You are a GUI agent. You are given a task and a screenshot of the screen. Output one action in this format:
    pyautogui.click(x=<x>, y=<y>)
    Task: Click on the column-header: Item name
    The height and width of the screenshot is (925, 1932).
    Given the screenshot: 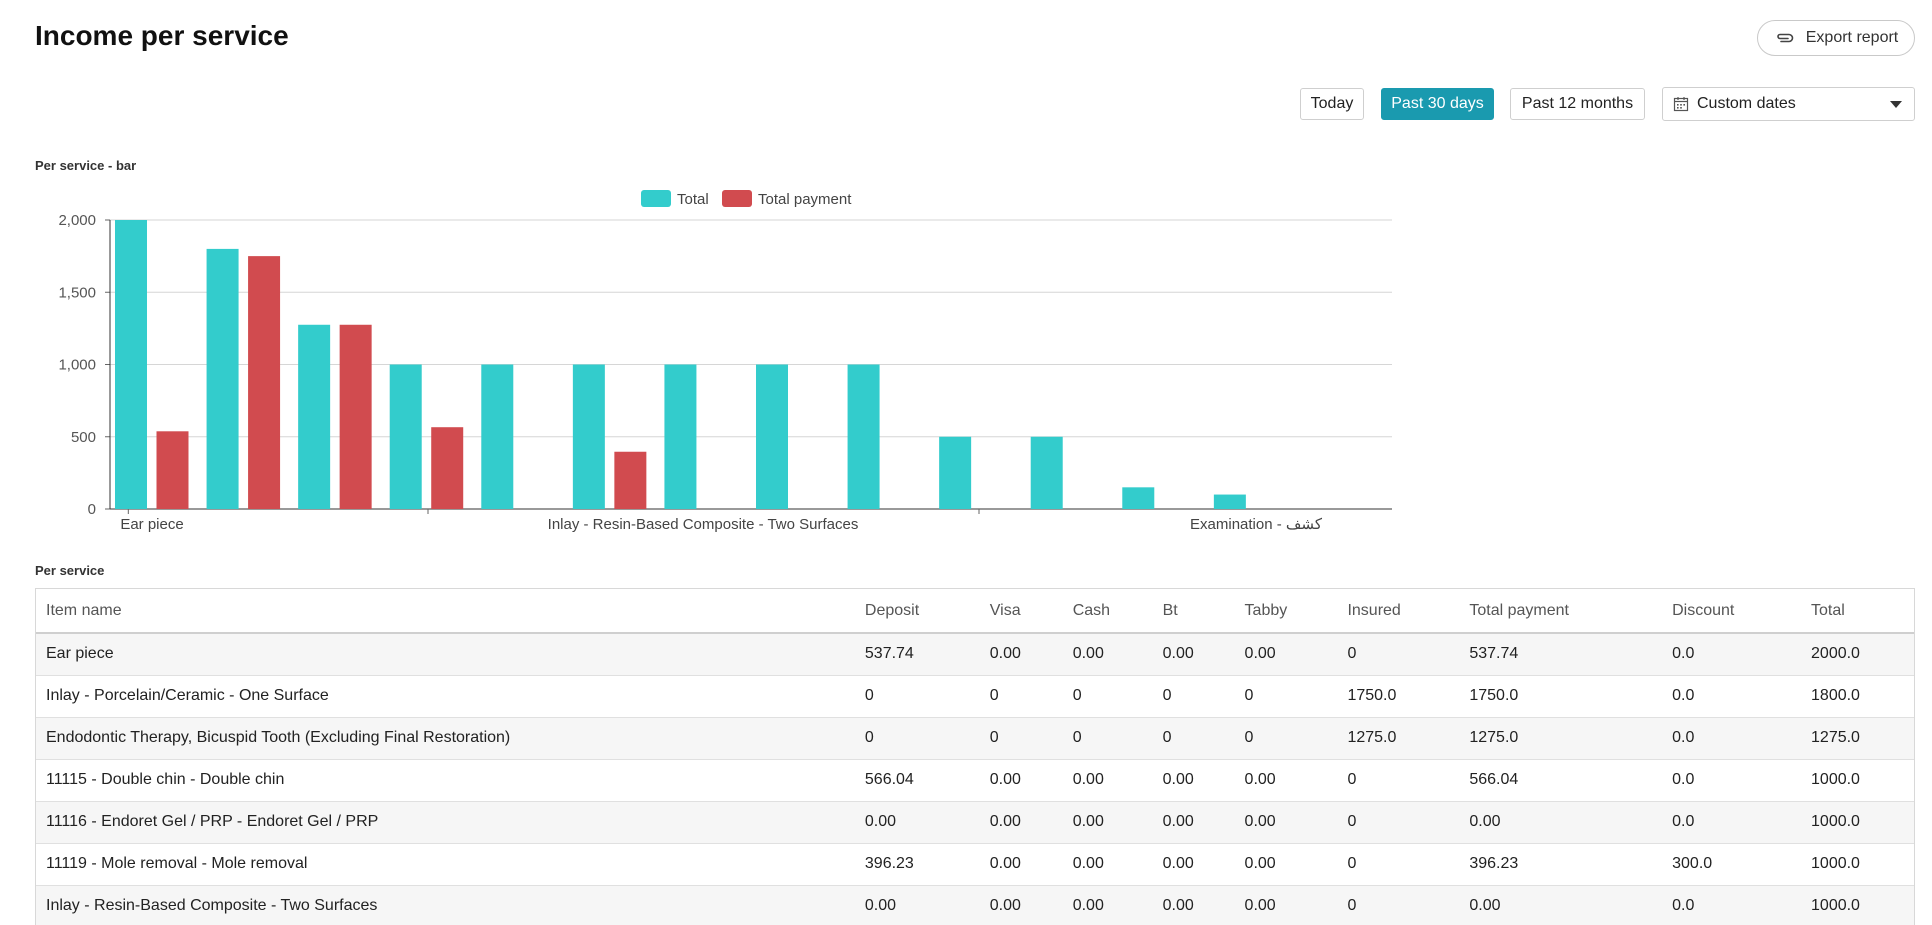 What is the action you would take?
    pyautogui.click(x=445, y=611)
    